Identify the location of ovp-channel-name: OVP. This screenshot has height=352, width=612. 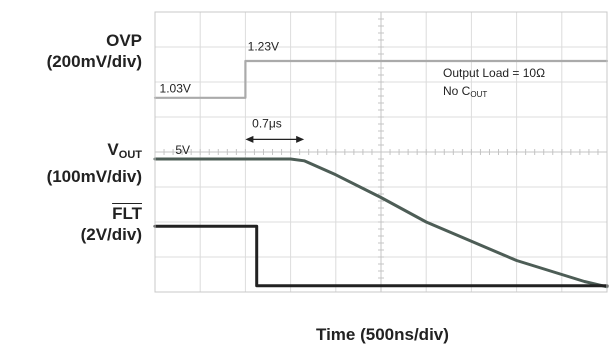
(124, 40).